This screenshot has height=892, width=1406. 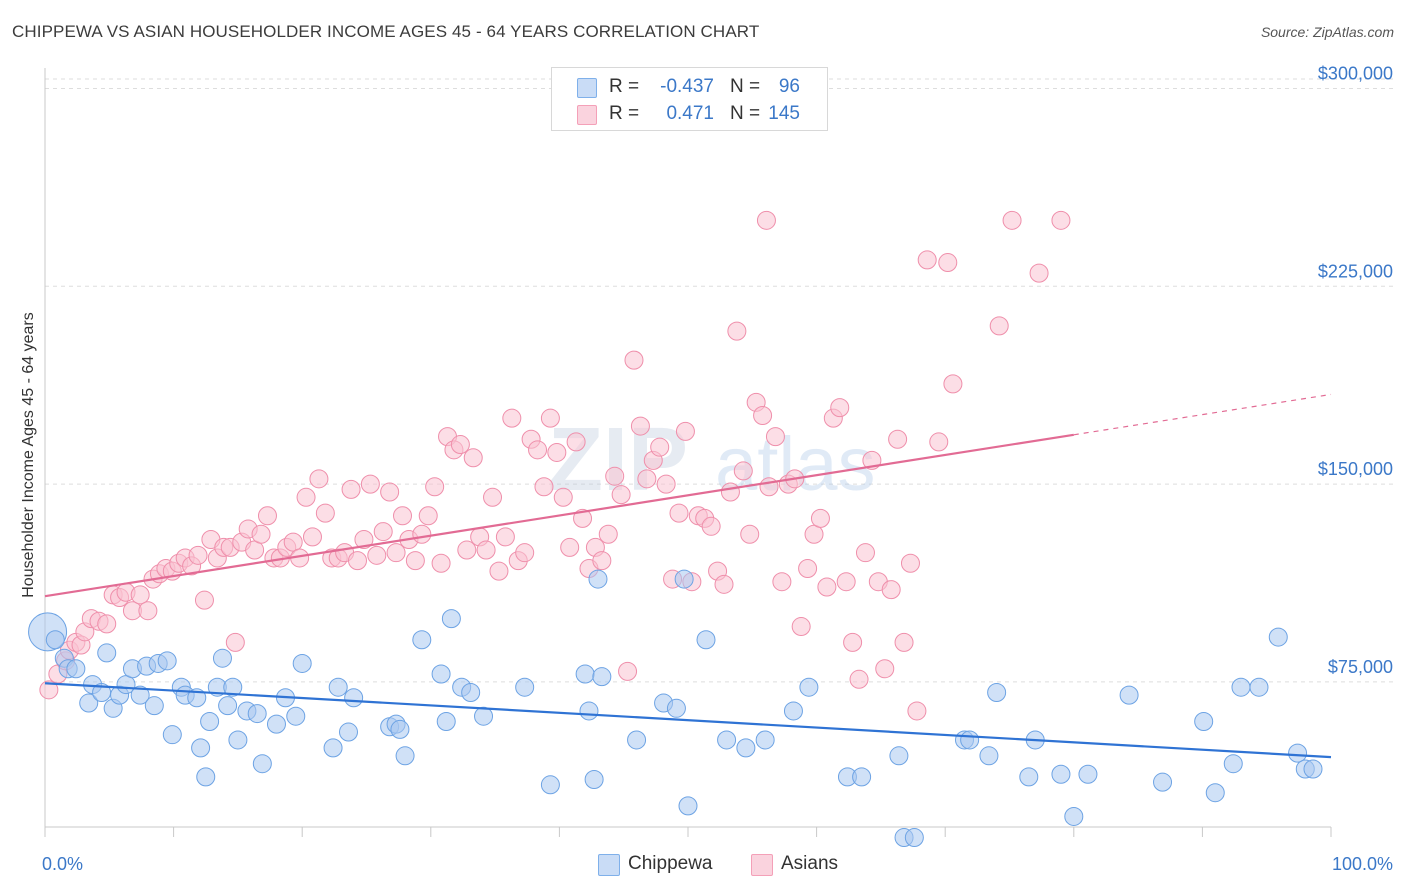 I want to click on n-label: N =, so click(x=745, y=113).